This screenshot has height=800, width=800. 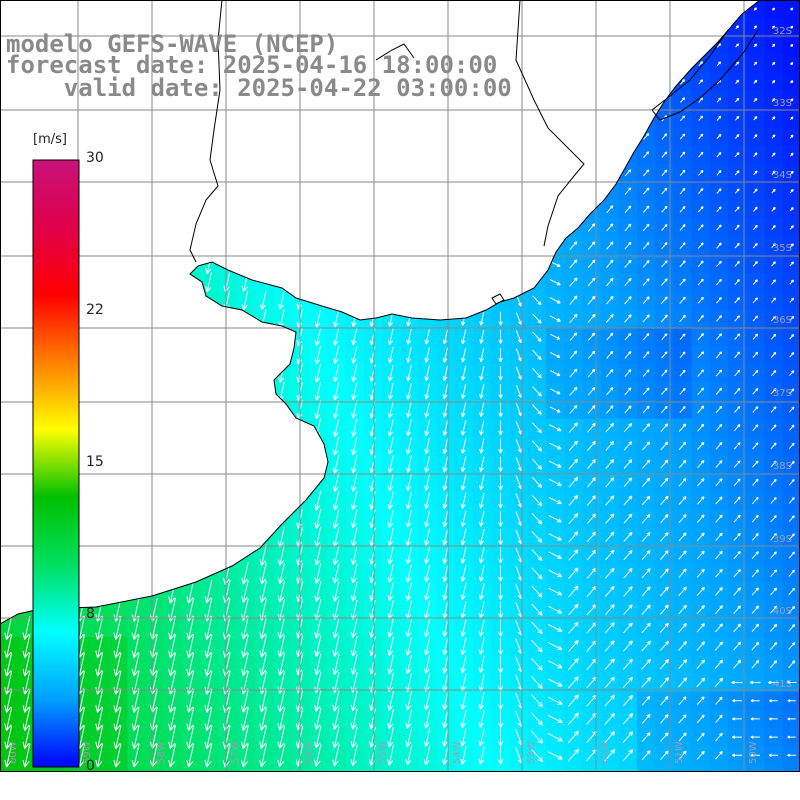 I want to click on colorbar-tick-0: 0, so click(x=90, y=766).